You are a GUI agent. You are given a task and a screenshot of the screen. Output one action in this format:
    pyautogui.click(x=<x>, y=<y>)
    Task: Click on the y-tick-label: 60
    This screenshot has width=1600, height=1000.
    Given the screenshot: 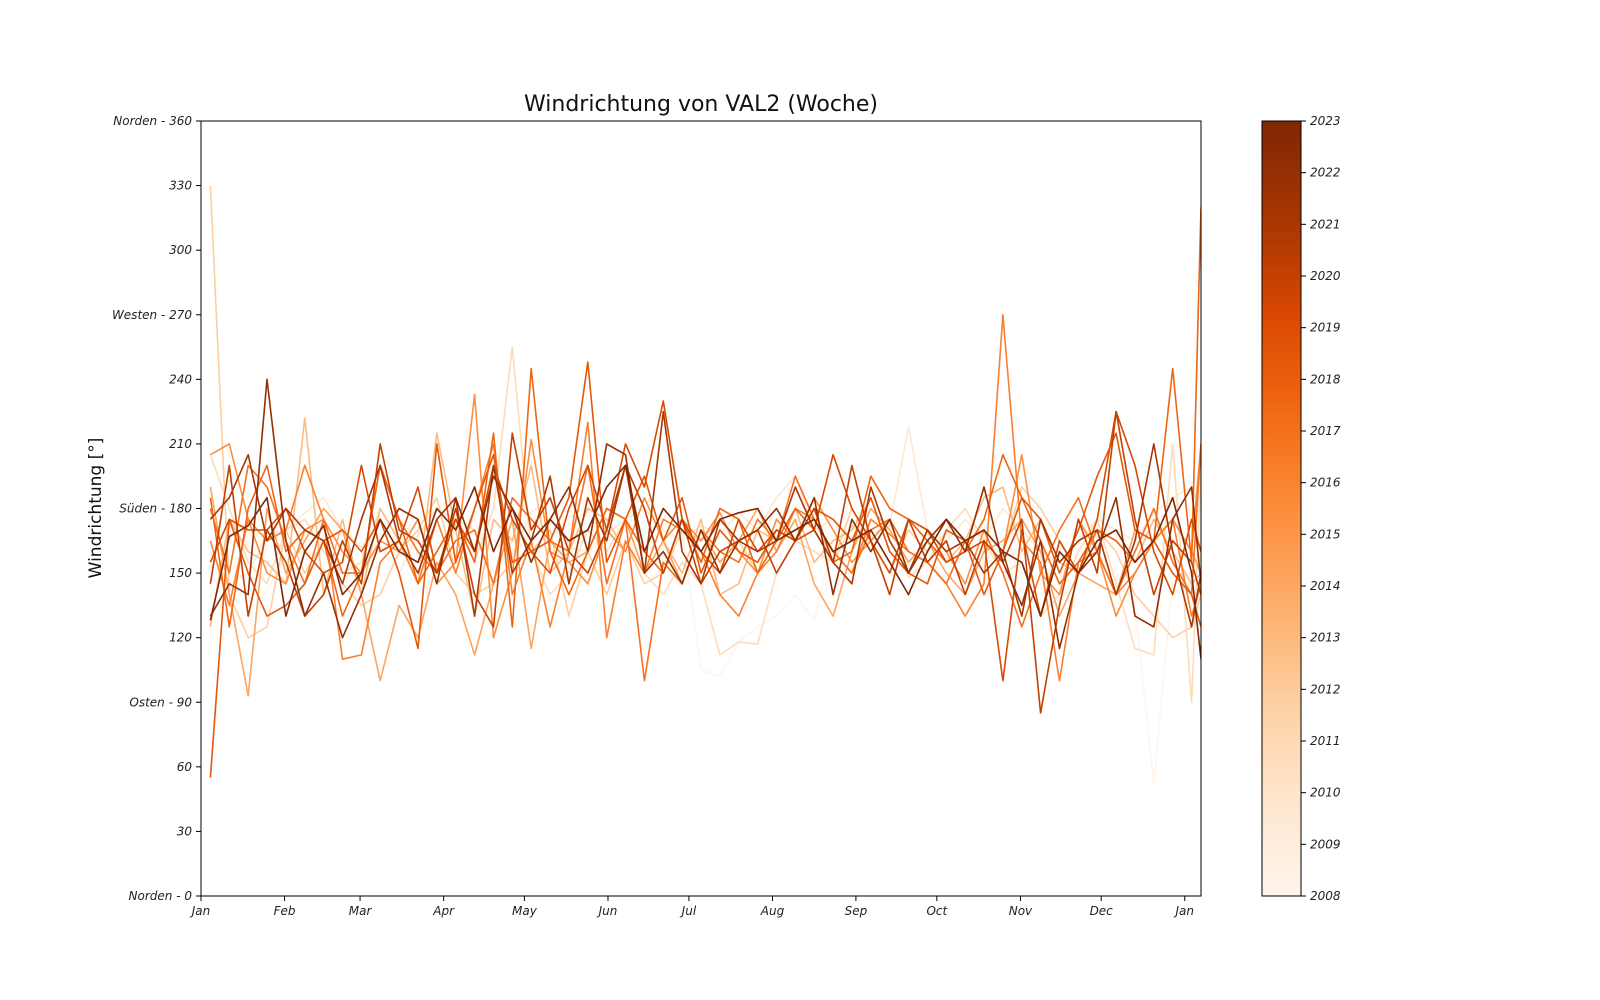 What is the action you would take?
    pyautogui.click(x=185, y=767)
    